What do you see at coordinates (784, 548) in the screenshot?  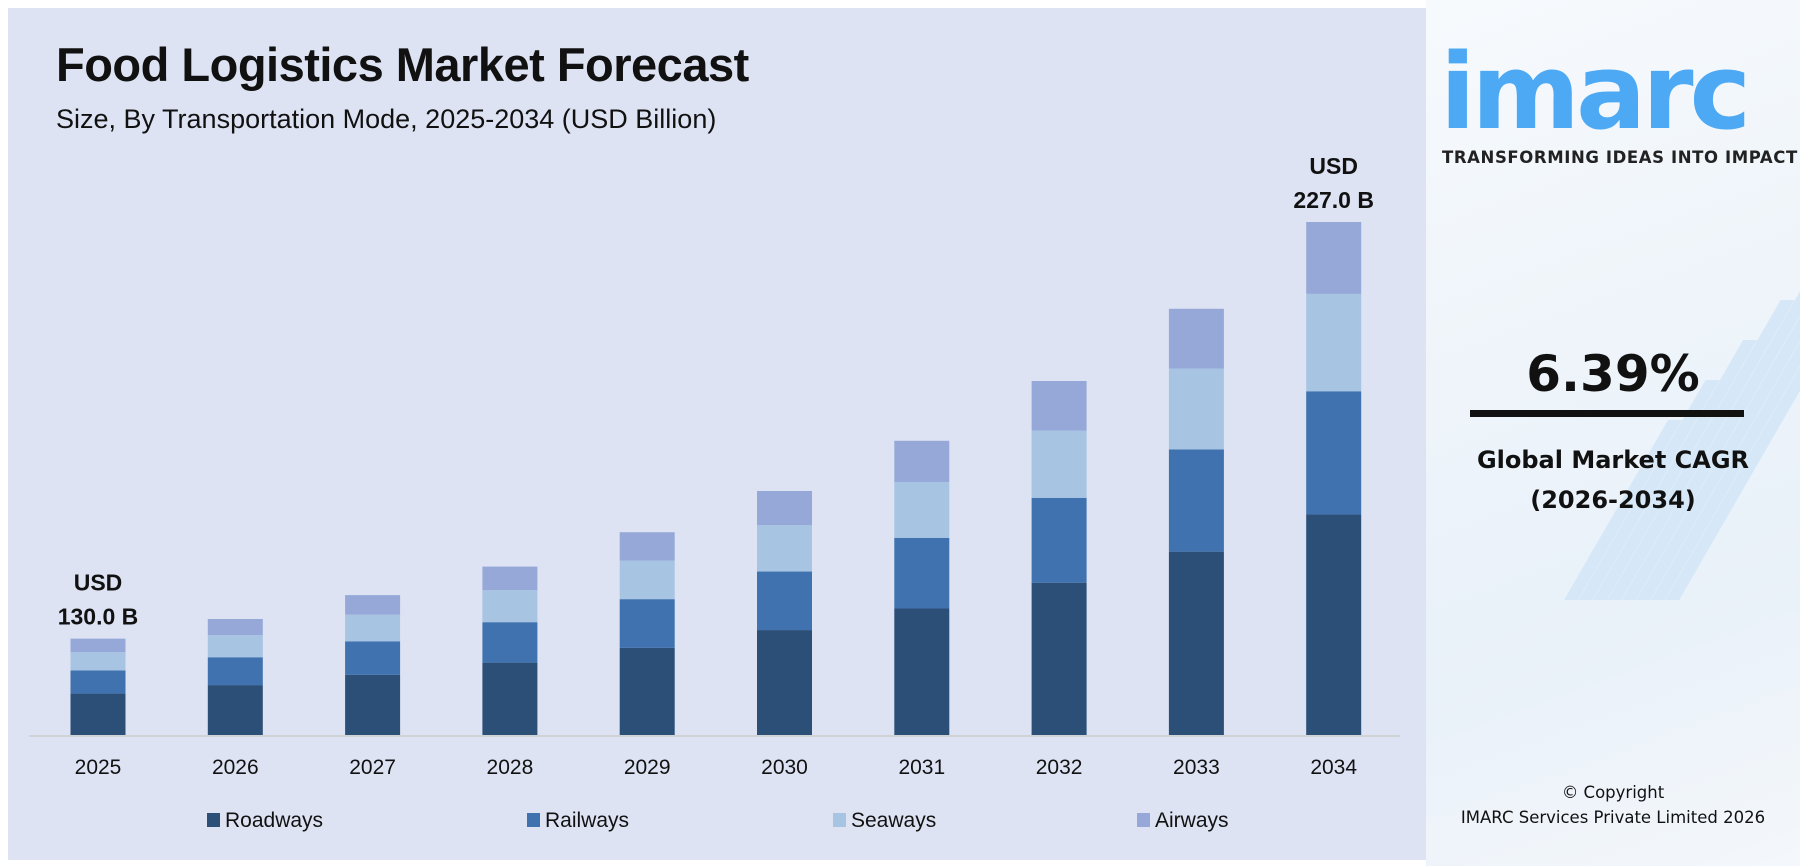 I see `bar-segment-seaways-2030` at bounding box center [784, 548].